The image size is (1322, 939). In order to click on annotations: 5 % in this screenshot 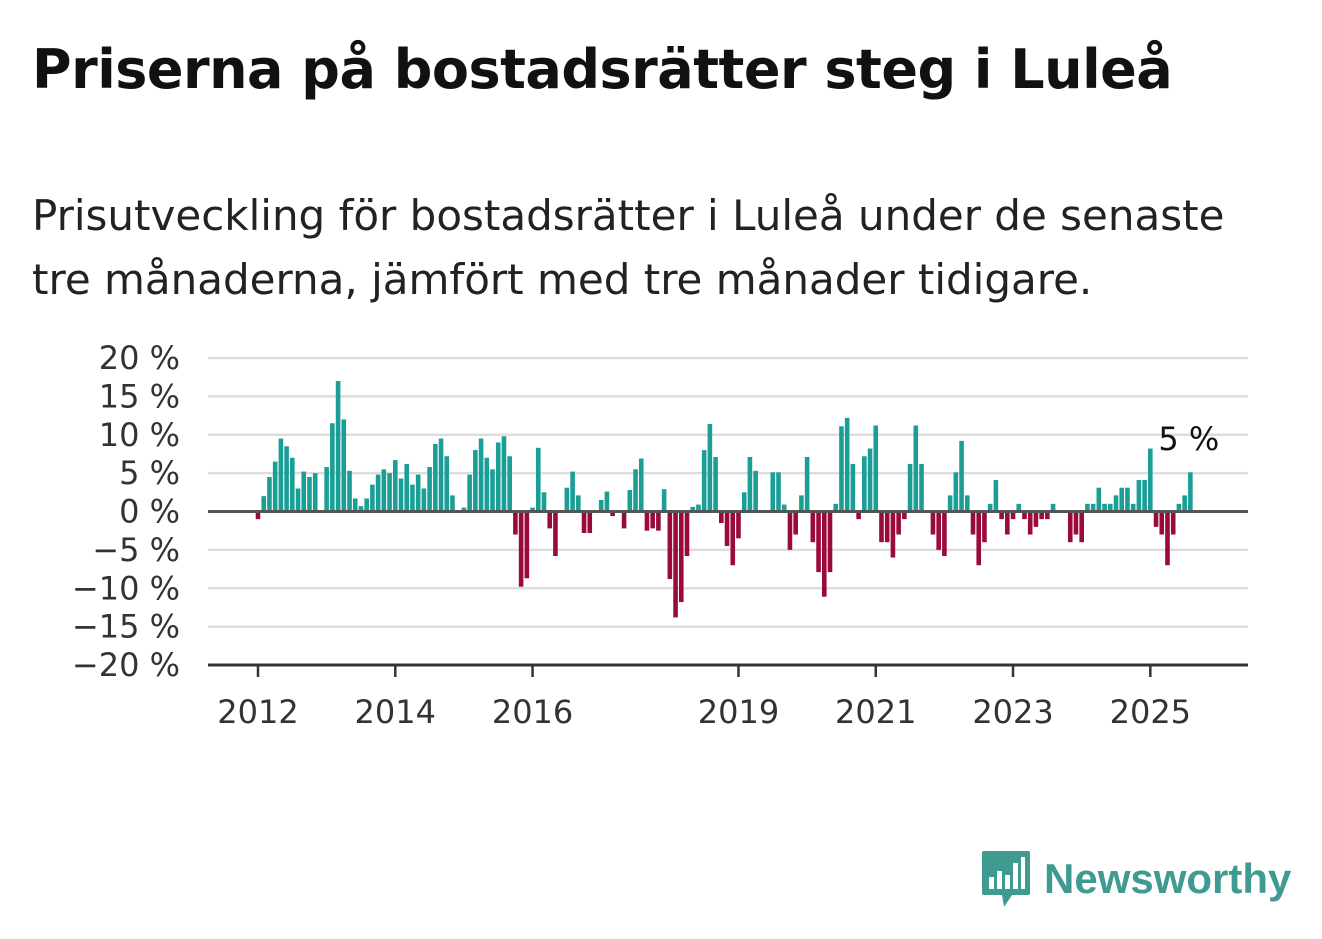, I will do `click(1188, 439)`.